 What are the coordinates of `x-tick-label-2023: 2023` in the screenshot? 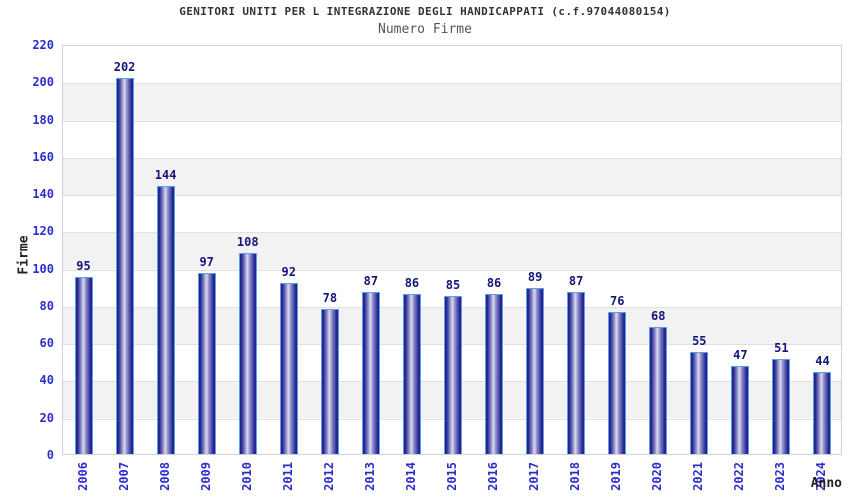 It's located at (780, 476).